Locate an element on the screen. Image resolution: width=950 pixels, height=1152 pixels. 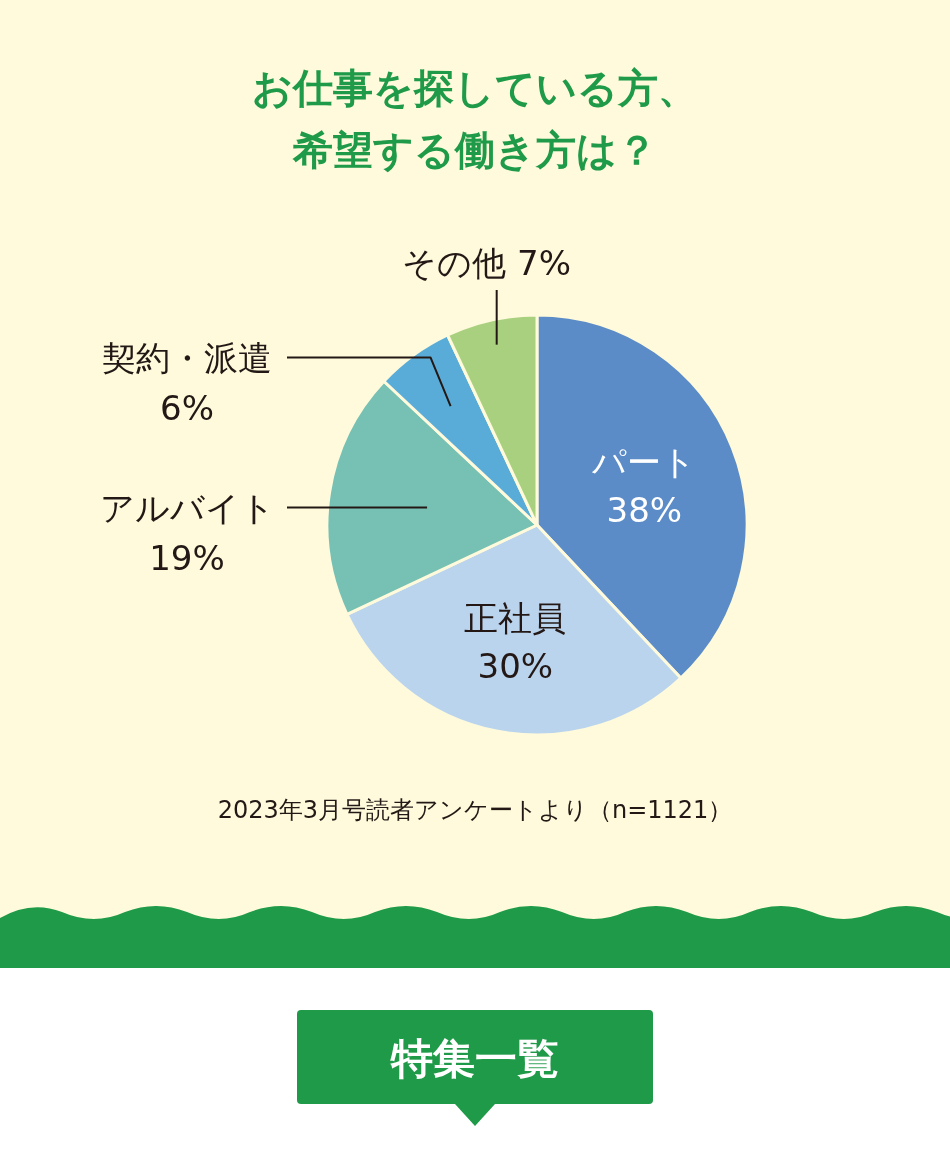
data-label: 30% is located at coordinates (515, 666).